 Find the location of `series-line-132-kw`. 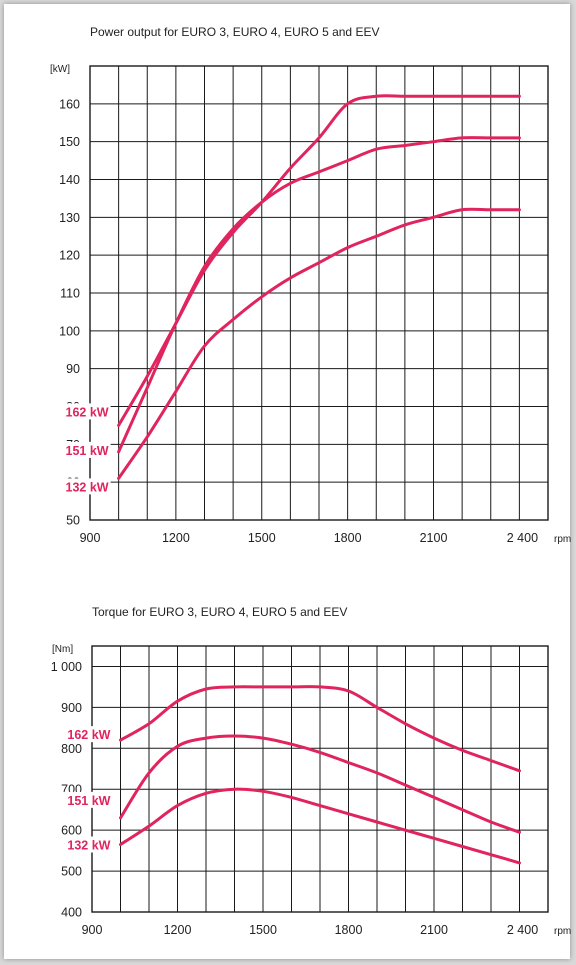

series-line-132-kw is located at coordinates (320, 826).